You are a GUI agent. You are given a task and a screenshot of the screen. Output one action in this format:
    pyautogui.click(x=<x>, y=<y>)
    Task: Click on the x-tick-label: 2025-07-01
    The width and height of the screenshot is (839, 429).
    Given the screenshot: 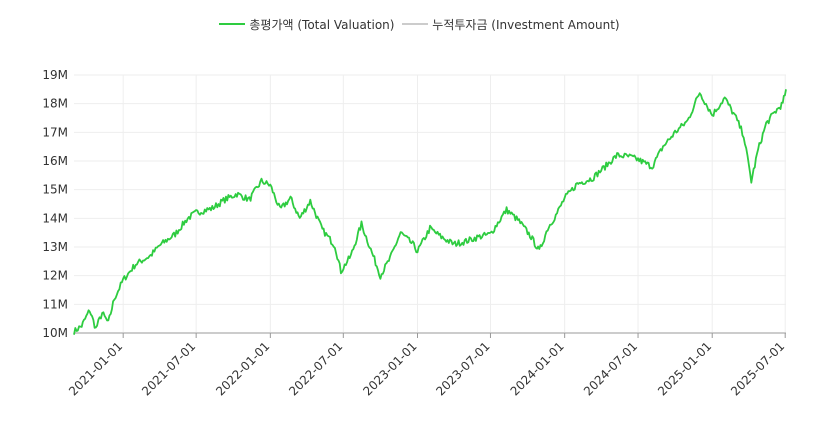 What is the action you would take?
    pyautogui.click(x=757, y=368)
    